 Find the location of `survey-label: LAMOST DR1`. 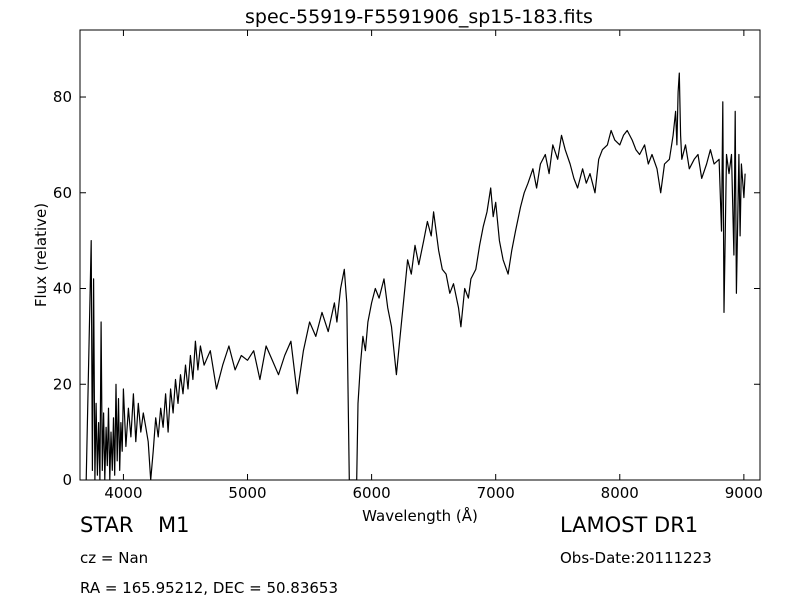

survey-label: LAMOST DR1 is located at coordinates (629, 525).